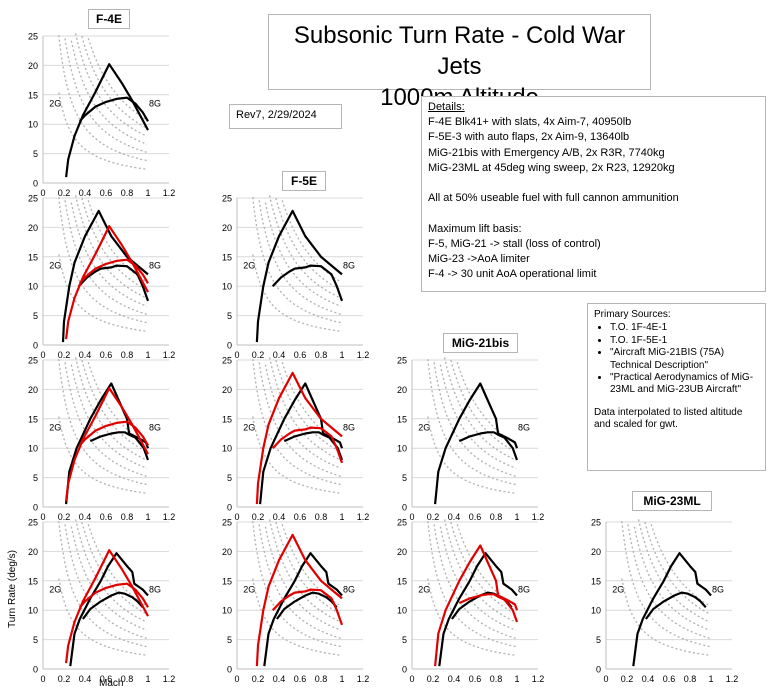  What do you see at coordinates (459, 51) in the screenshot?
I see `main-title: Subsonic Turn Rate - Cold War Jets` at bounding box center [459, 51].